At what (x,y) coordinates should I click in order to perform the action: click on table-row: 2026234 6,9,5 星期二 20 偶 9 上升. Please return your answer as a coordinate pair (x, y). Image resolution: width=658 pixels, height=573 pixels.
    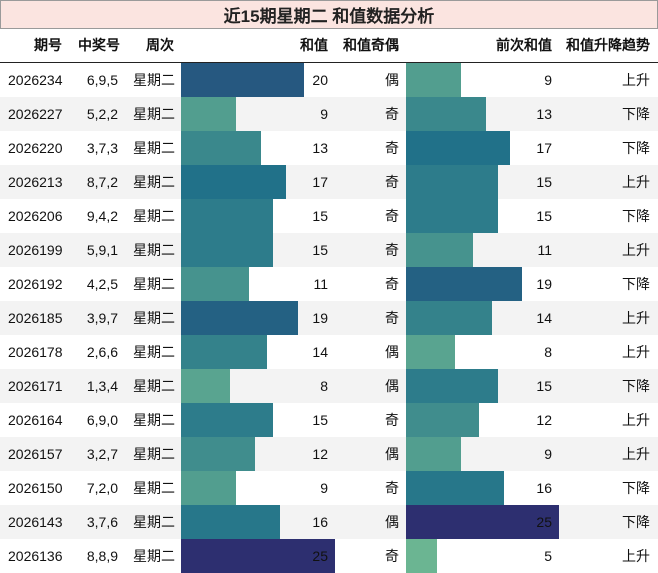
    Looking at the image, I should click on (329, 80).